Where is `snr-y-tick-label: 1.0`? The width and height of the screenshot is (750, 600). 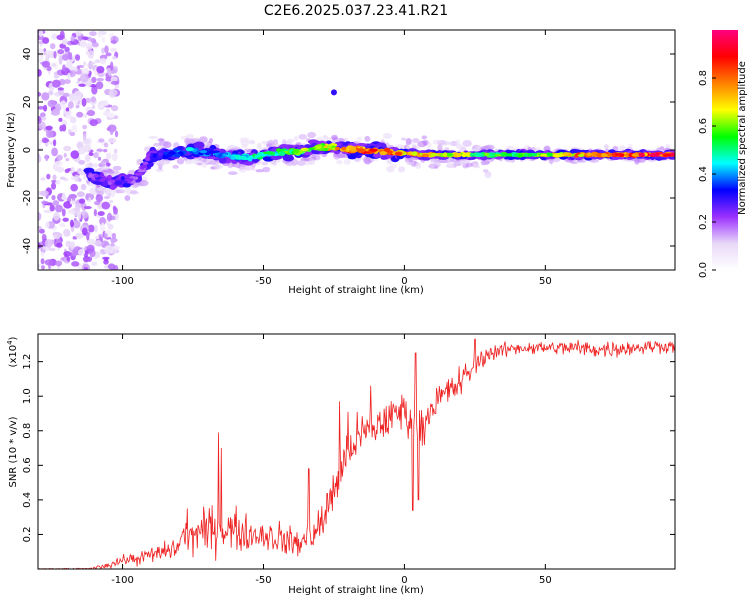
snr-y-tick-label: 1.0 is located at coordinates (27, 396).